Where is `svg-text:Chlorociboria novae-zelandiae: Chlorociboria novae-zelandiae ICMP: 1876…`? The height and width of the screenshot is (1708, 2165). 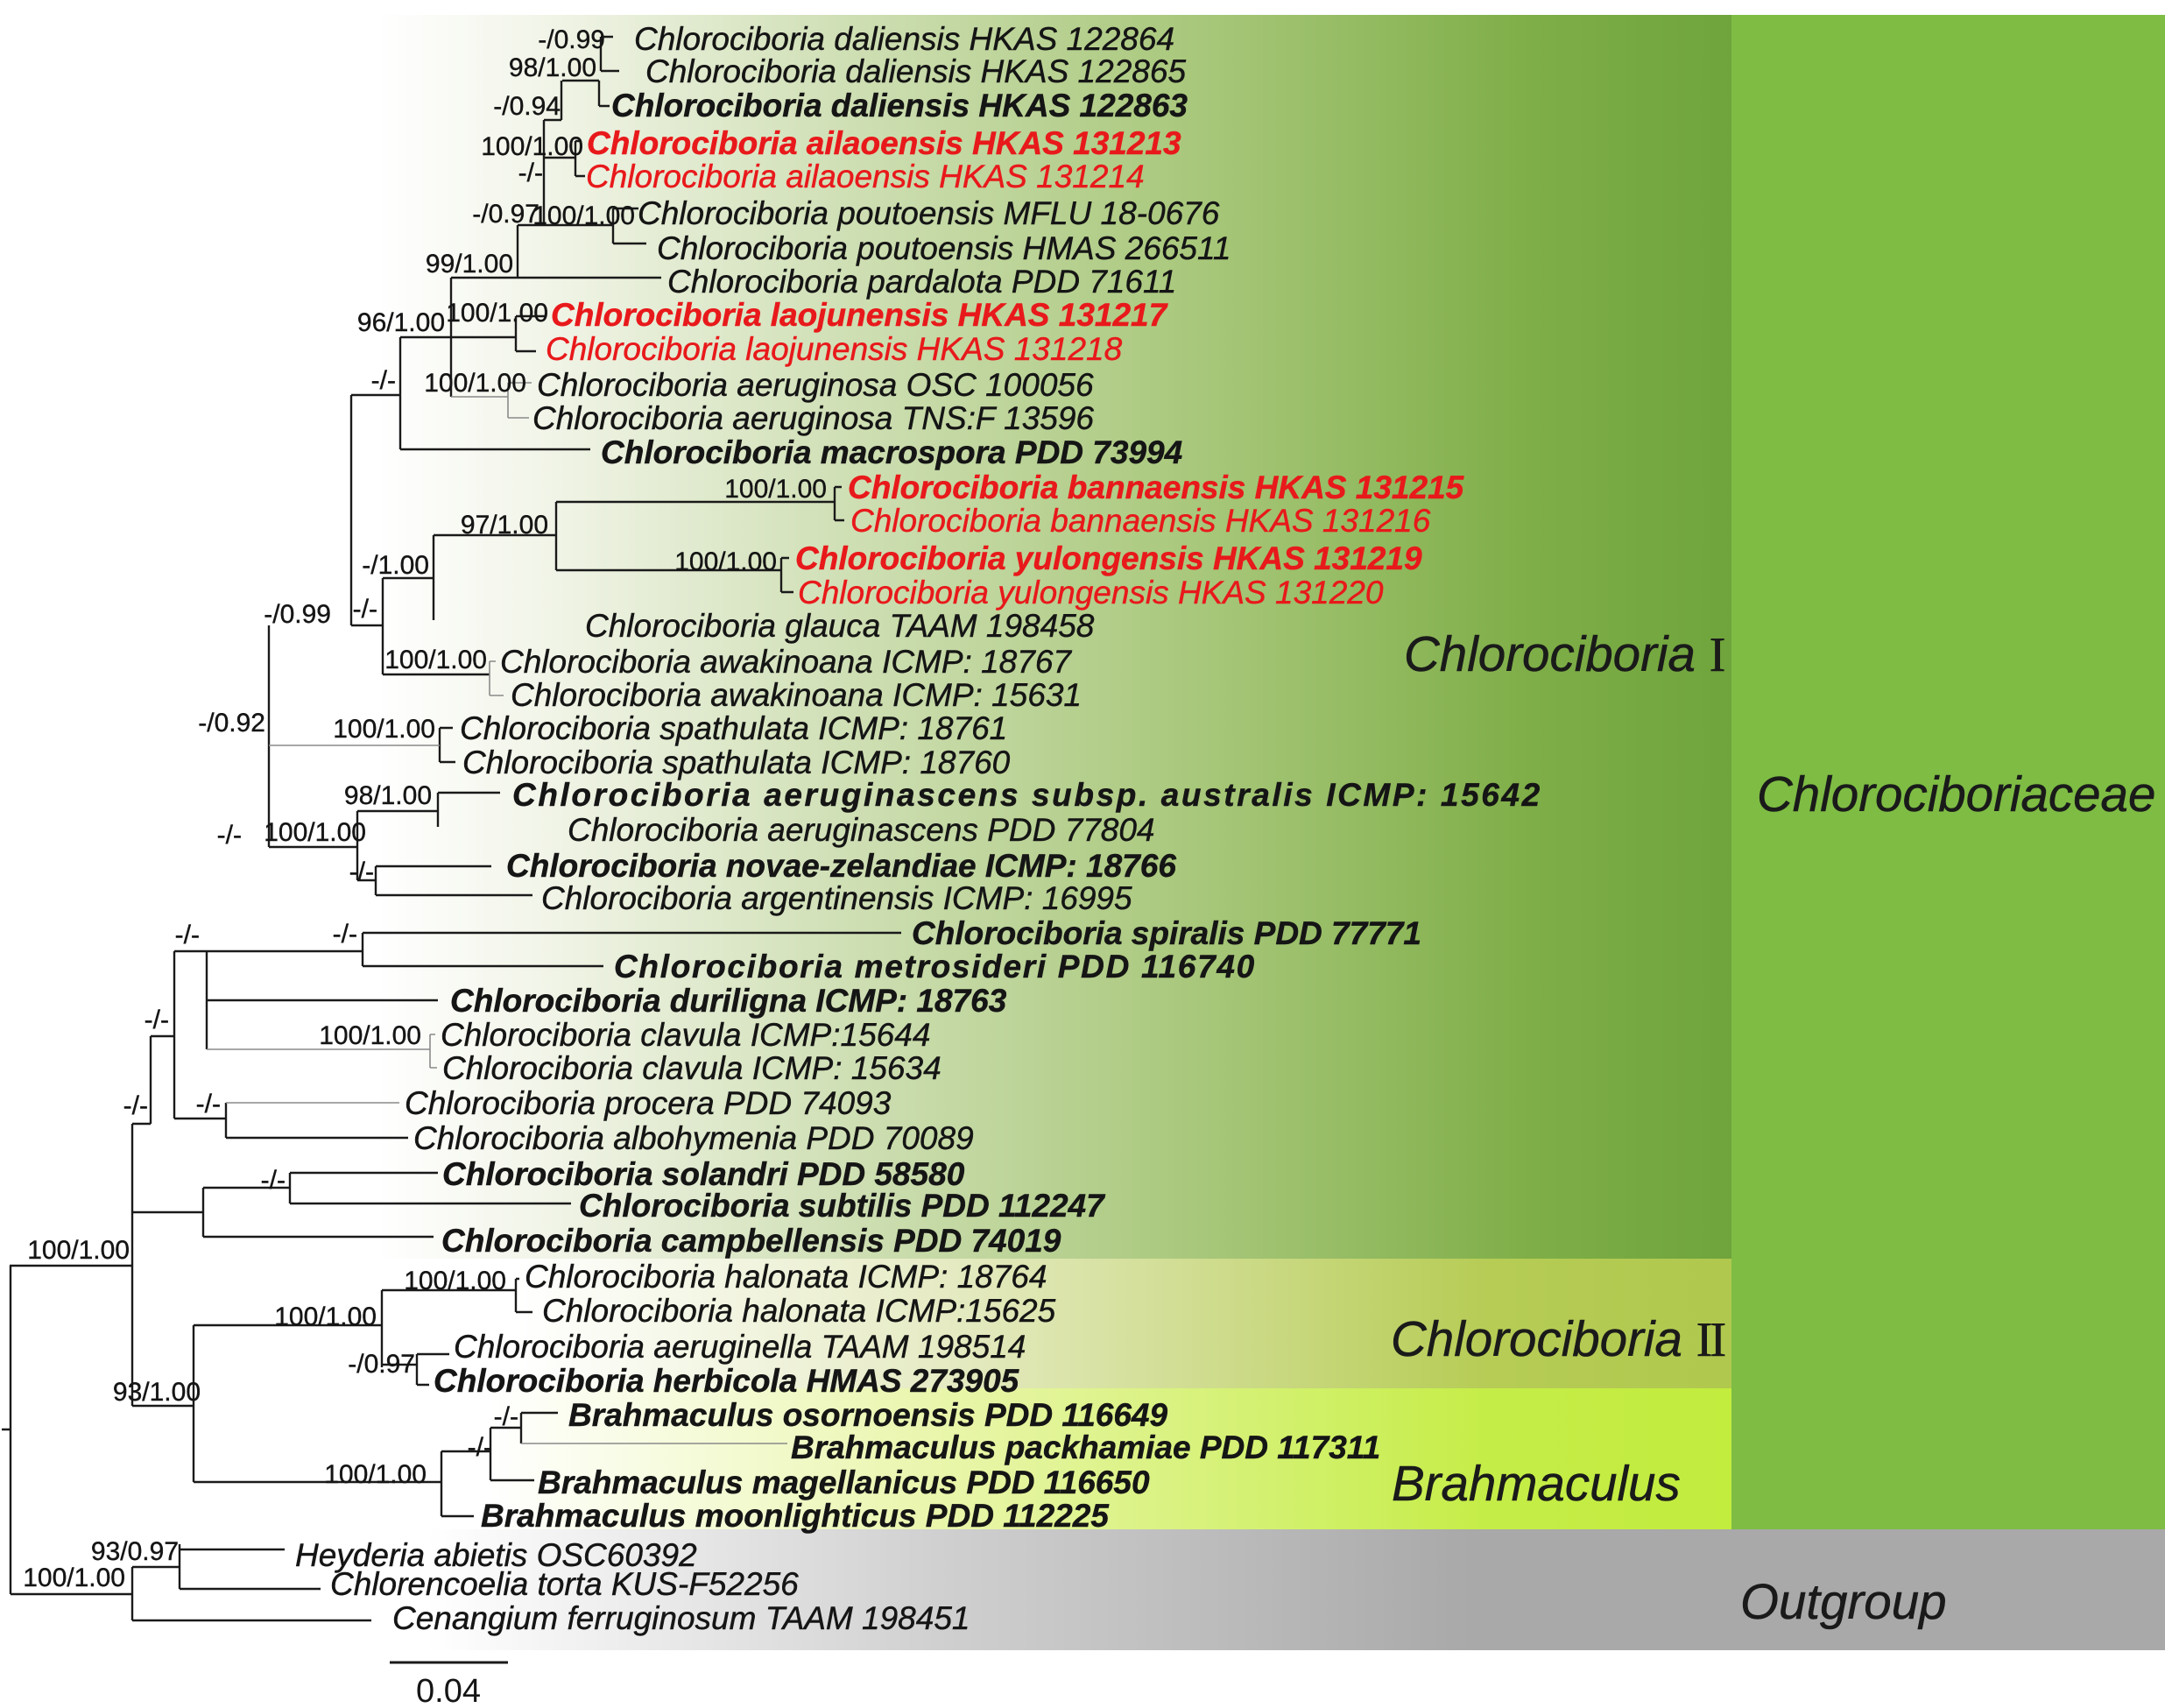
svg-text:Chlorociboria novae-zelandiae: Chlorociboria novae-zelandiae ICMP: 1876… is located at coordinates (841, 866).